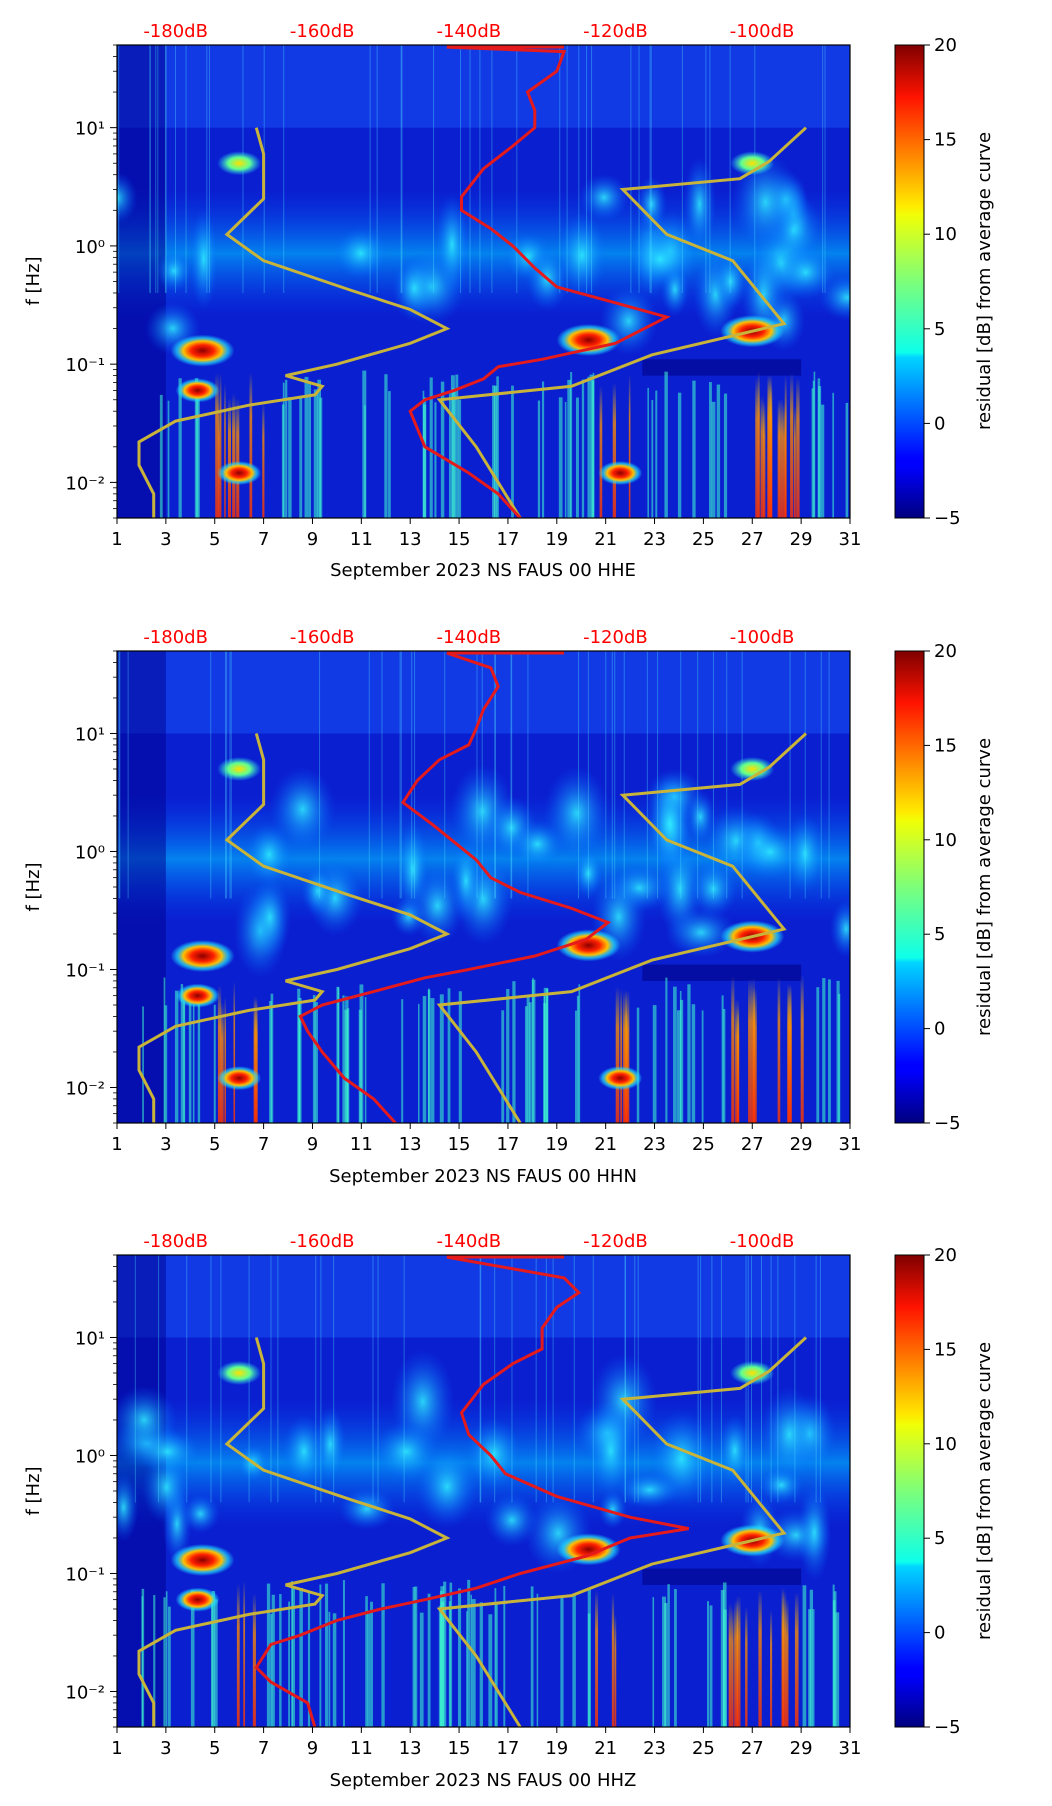 This screenshot has height=1806, width=1052. I want to click on colorbar-label: residual [dB] from average curve, so click(984, 887).